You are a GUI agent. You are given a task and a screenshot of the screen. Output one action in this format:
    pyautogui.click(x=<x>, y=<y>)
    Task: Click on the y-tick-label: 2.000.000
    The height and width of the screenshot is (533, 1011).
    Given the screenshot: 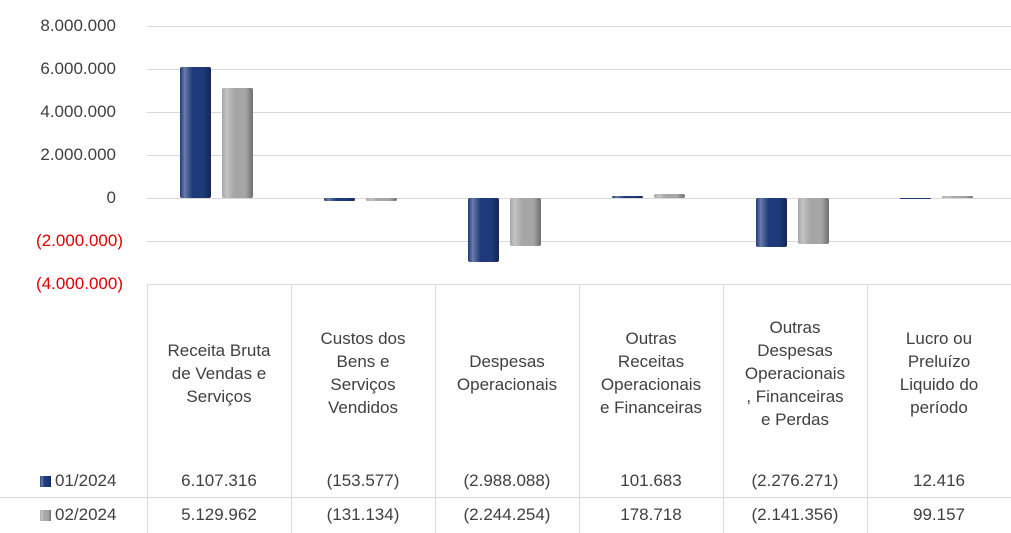 What is the action you would take?
    pyautogui.click(x=78, y=154)
    